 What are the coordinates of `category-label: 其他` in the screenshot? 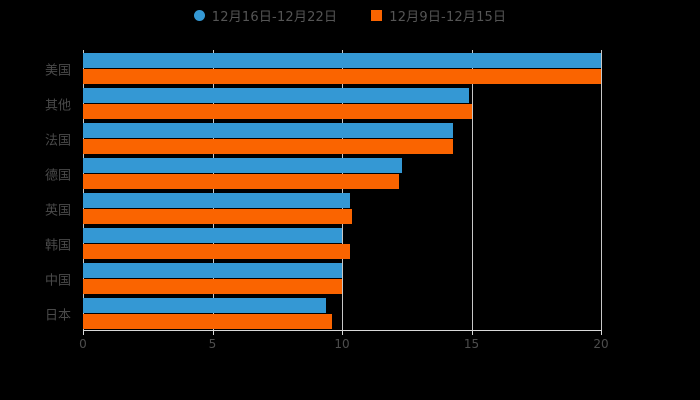 It's located at (57, 105).